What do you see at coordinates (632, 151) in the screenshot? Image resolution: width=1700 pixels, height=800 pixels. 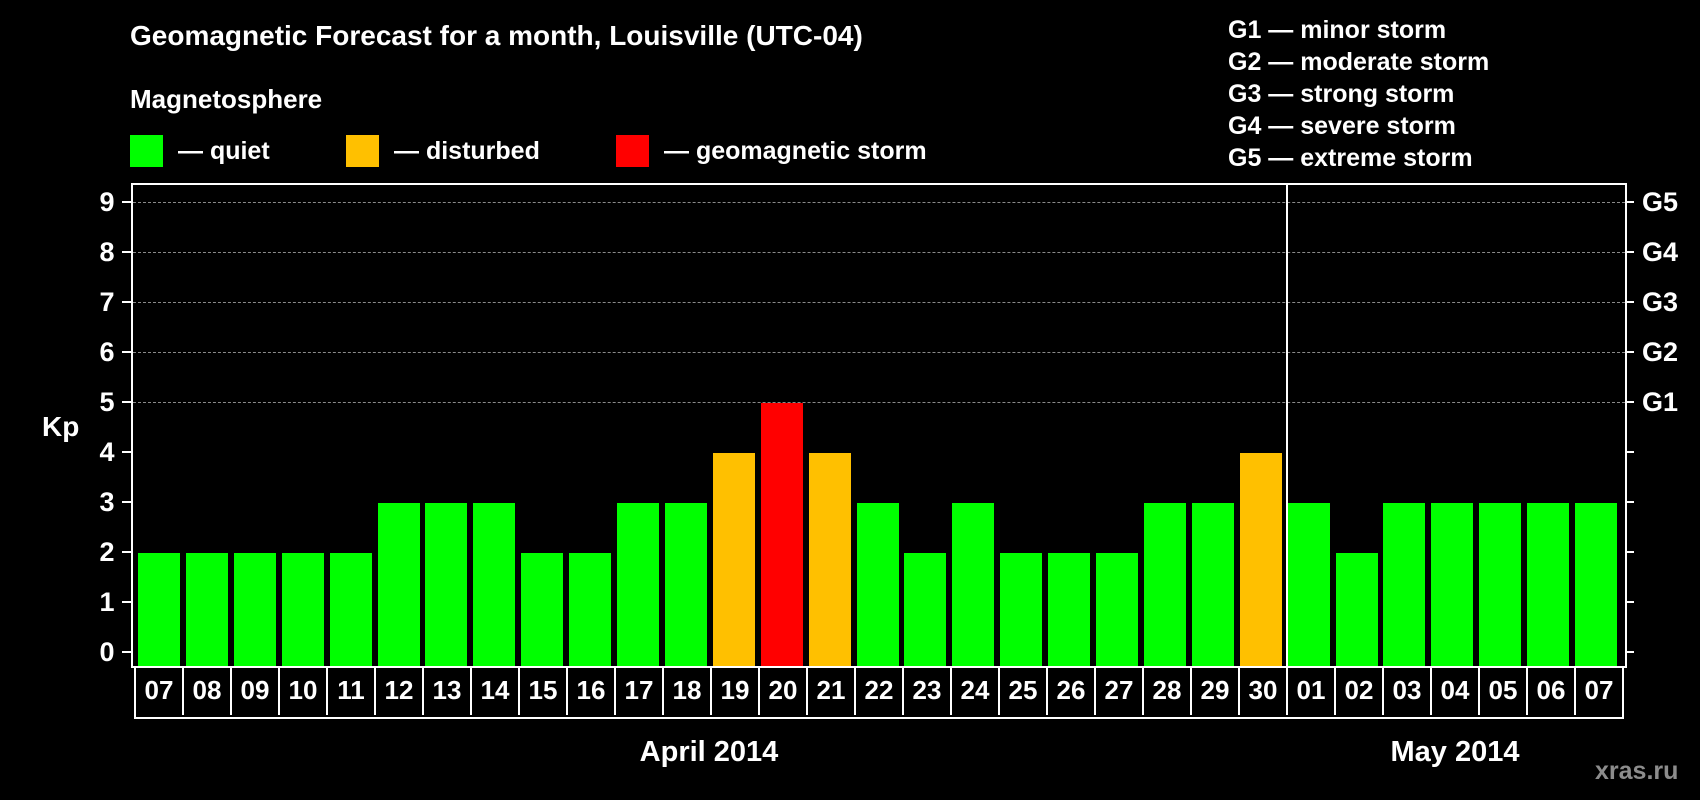 I see `storm-swatch-icon` at bounding box center [632, 151].